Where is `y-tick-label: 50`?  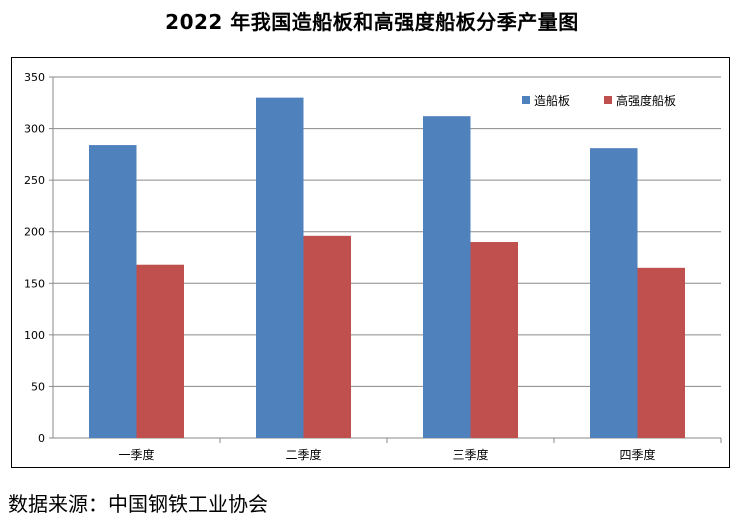
y-tick-label: 50 is located at coordinates (38, 386).